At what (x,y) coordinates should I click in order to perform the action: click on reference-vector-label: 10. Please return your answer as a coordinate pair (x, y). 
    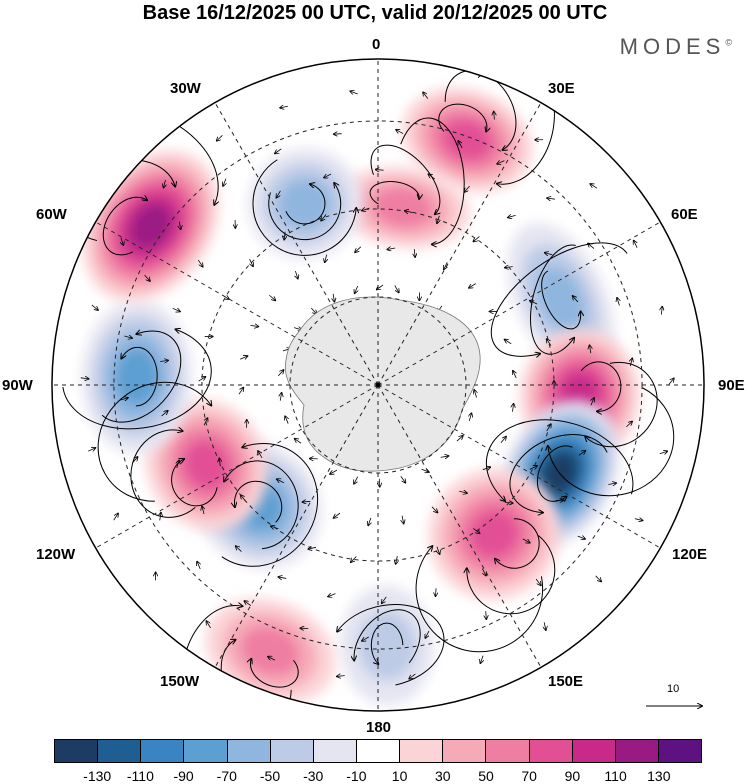
    Looking at the image, I should click on (673, 689).